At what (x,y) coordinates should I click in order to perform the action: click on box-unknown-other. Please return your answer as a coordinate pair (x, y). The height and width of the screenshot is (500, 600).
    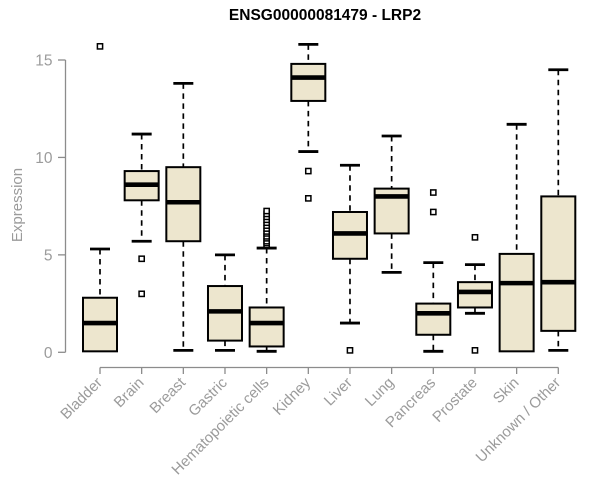
    Looking at the image, I should click on (558, 263).